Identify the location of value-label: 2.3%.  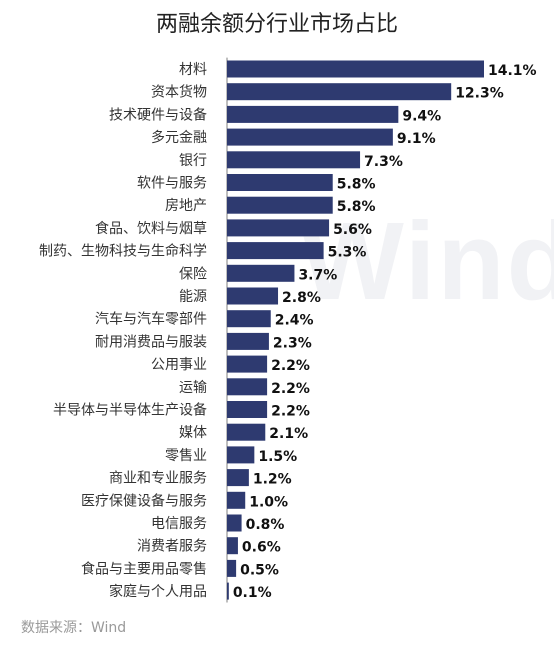
(292, 343).